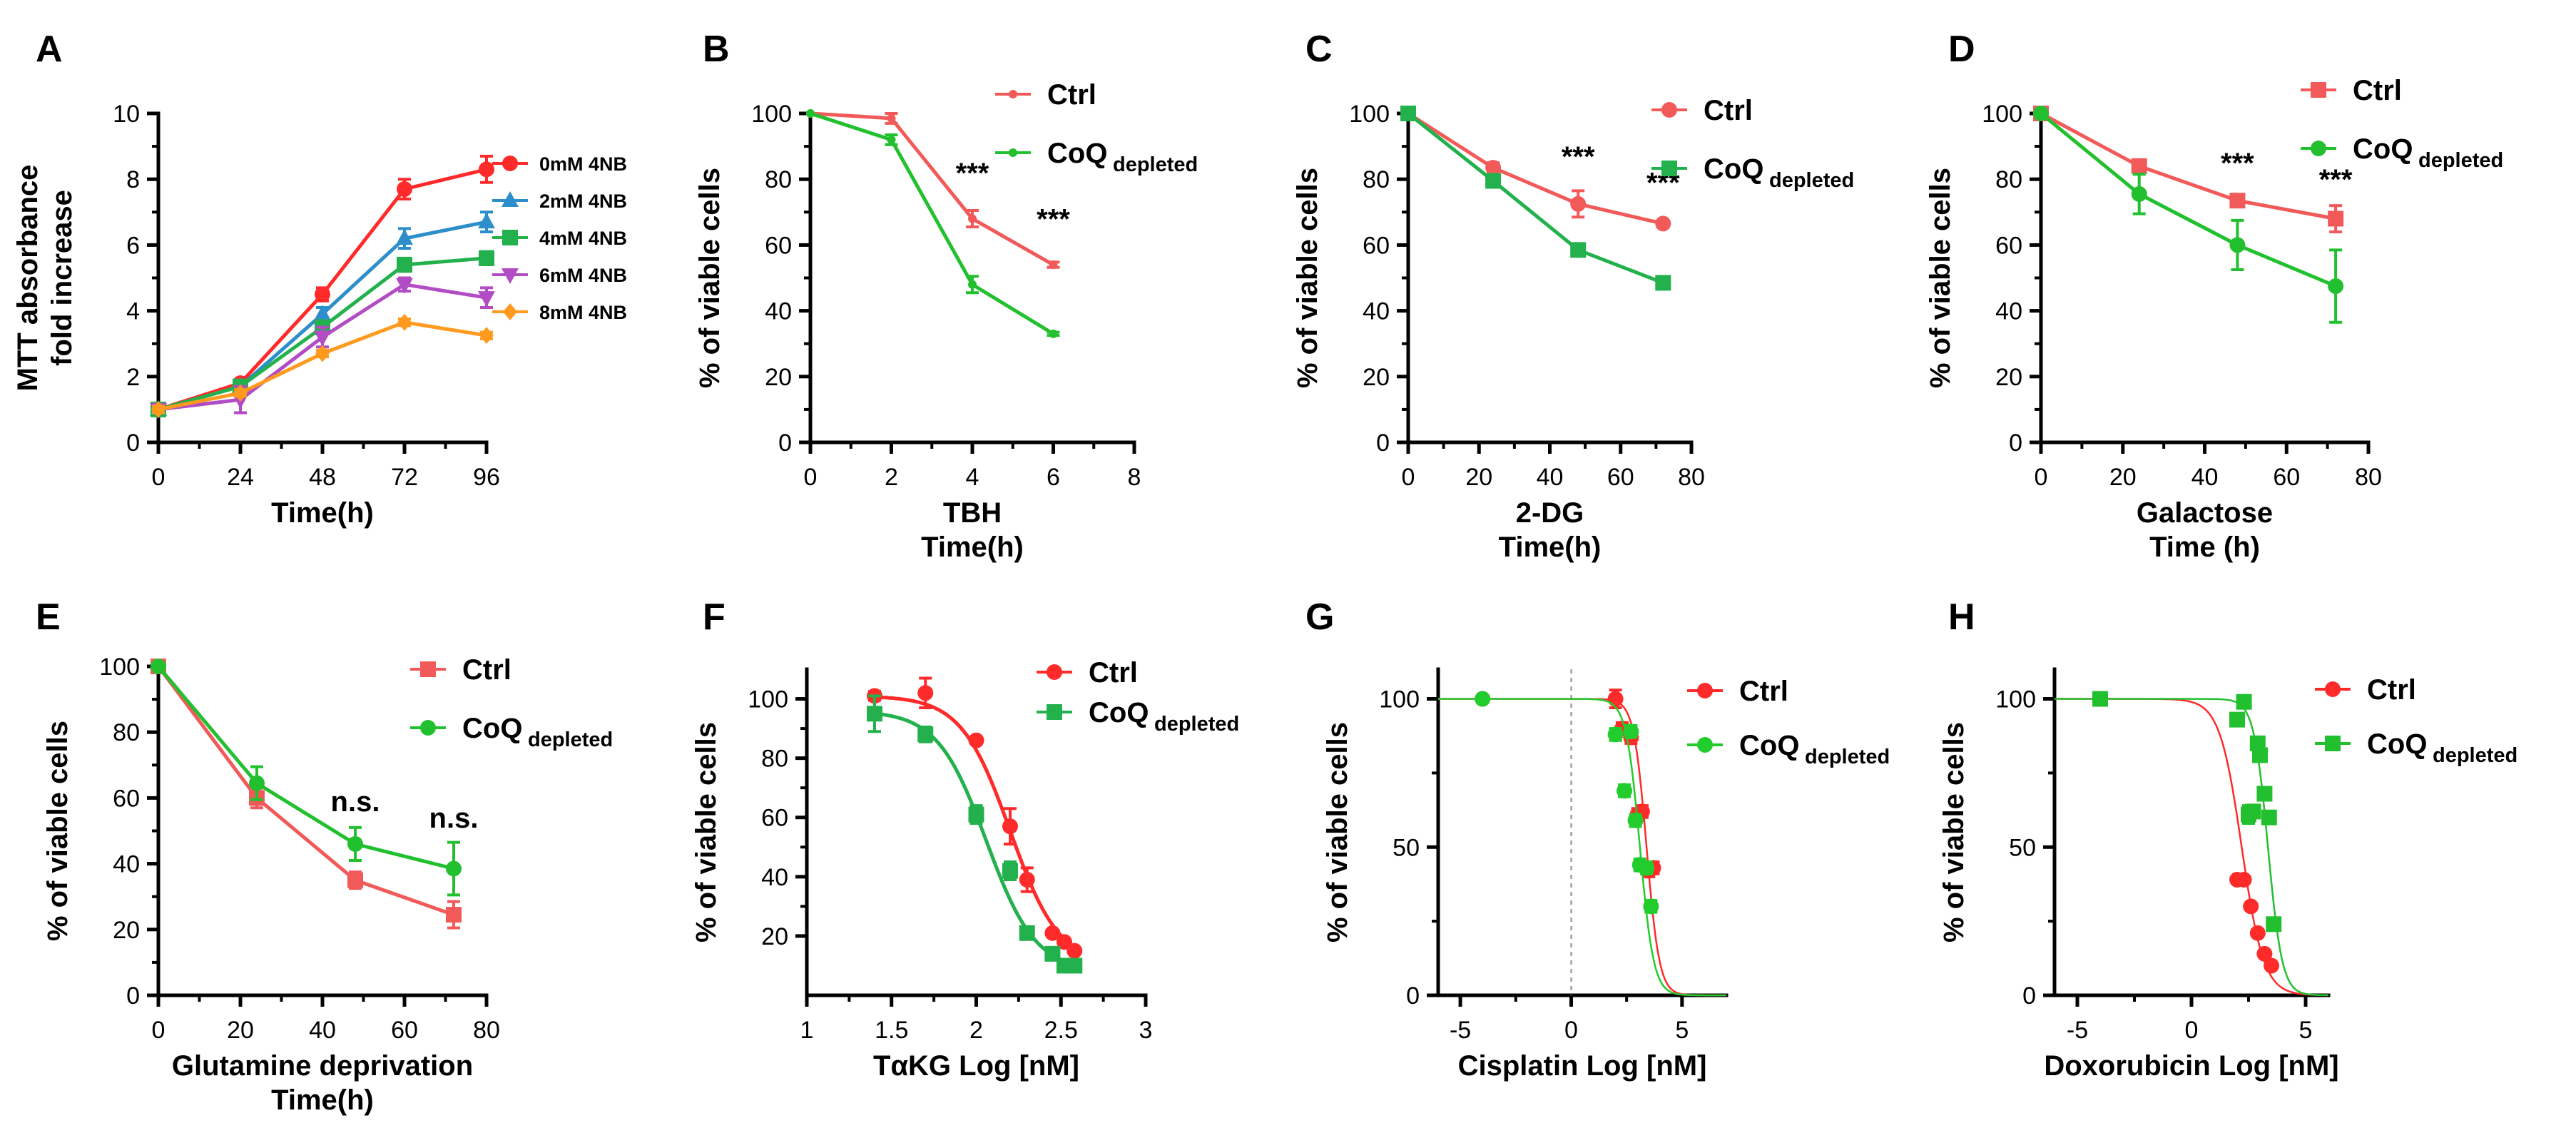 The height and width of the screenshot is (1133, 2576). What do you see at coordinates (891, 1030) in the screenshot?
I see `x-tick-label: 1.5` at bounding box center [891, 1030].